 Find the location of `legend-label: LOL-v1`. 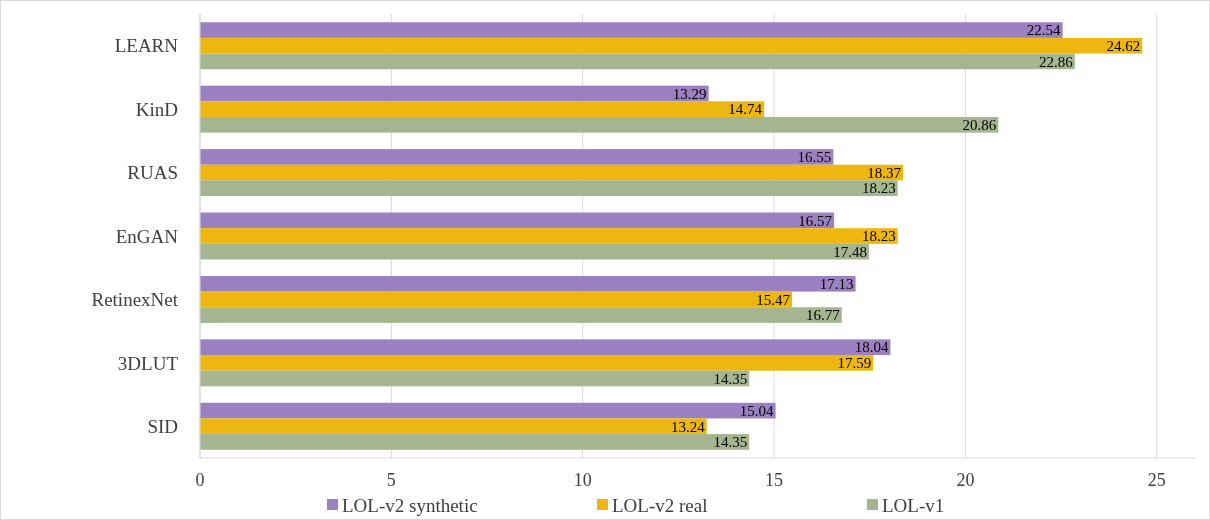

legend-label: LOL-v1 is located at coordinates (913, 505).